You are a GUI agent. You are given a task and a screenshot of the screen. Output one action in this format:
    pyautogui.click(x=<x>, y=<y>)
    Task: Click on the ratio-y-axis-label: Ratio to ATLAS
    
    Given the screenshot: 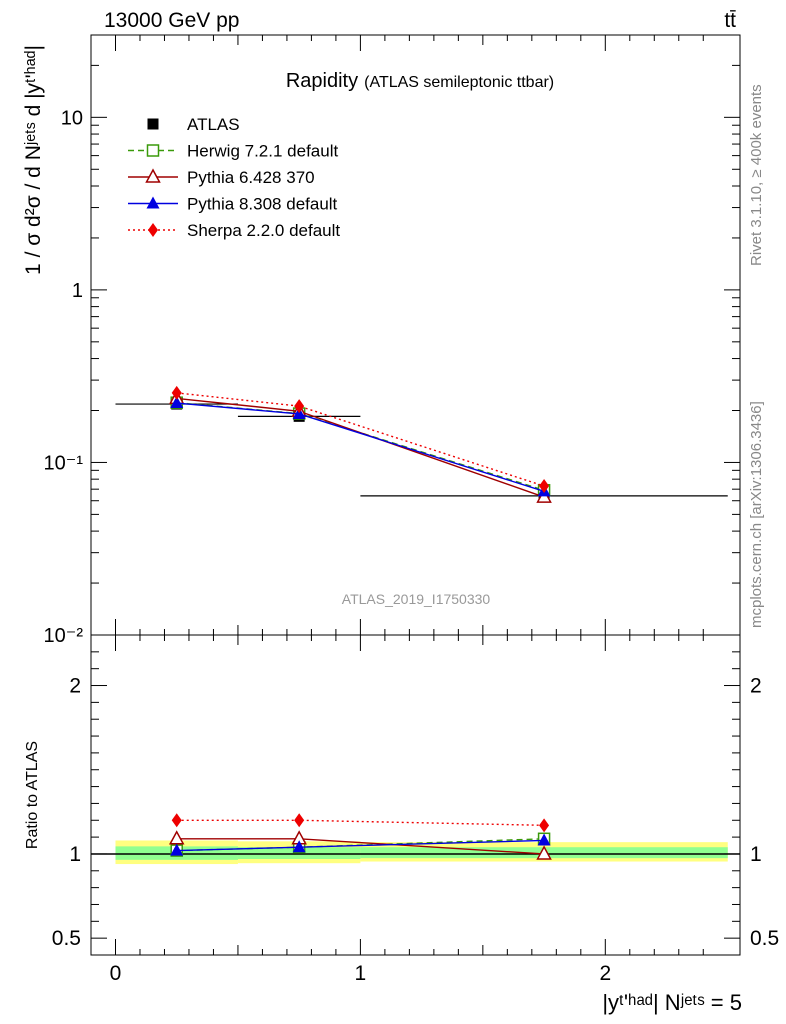 What is the action you would take?
    pyautogui.click(x=32, y=795)
    